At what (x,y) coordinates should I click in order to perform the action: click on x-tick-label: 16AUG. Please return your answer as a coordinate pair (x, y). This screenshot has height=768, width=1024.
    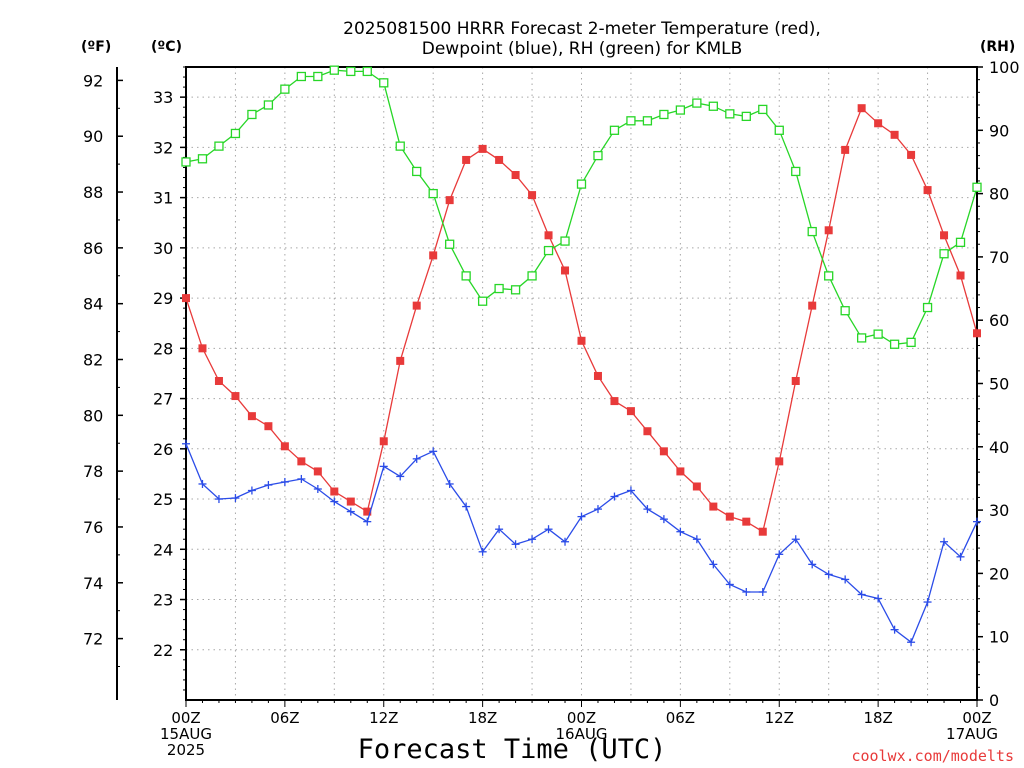
    Looking at the image, I should click on (582, 734).